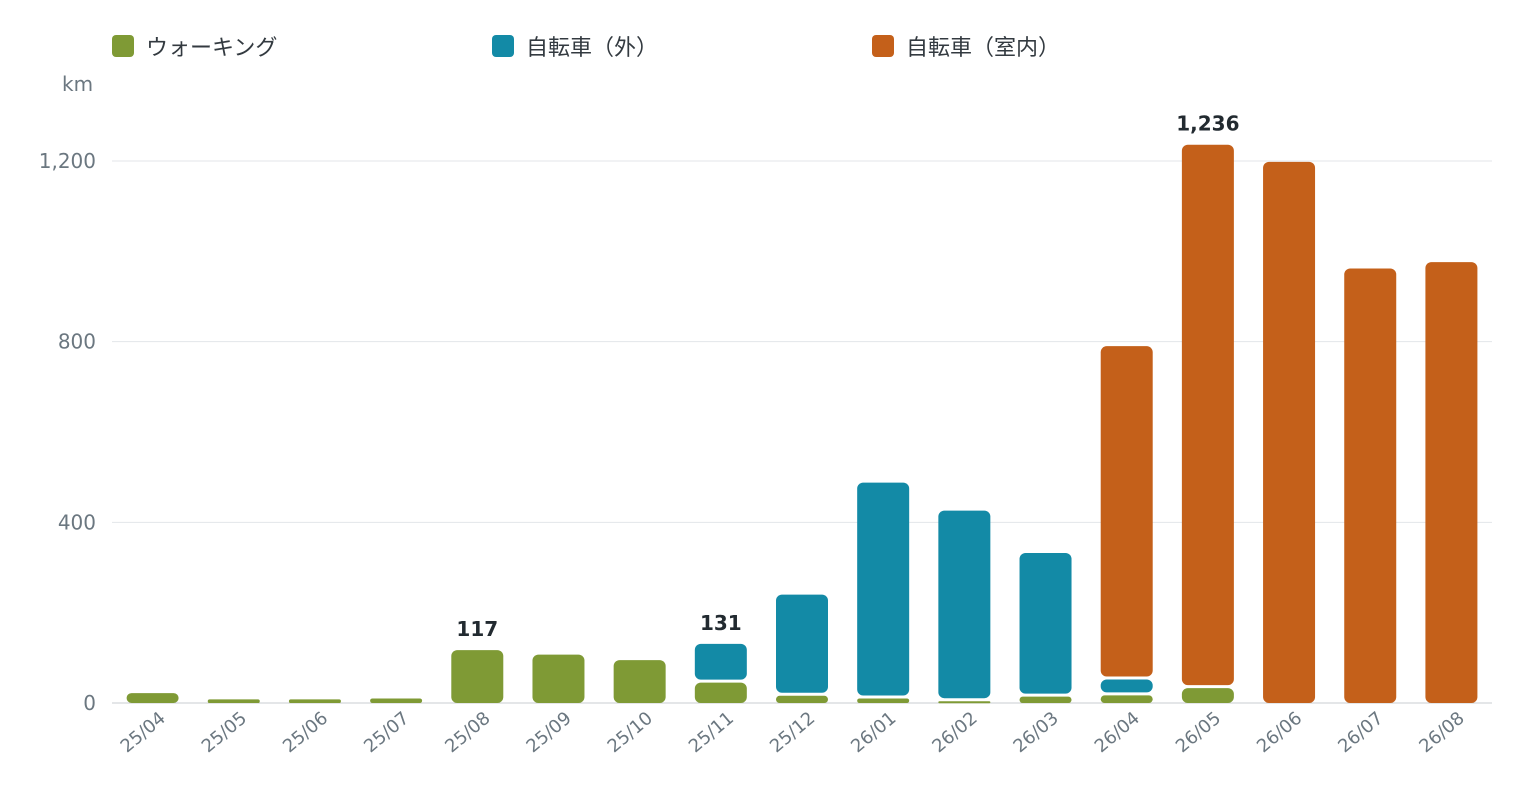 This screenshot has width=1520, height=800. I want to click on x-tick-label: 25/04, so click(143, 732).